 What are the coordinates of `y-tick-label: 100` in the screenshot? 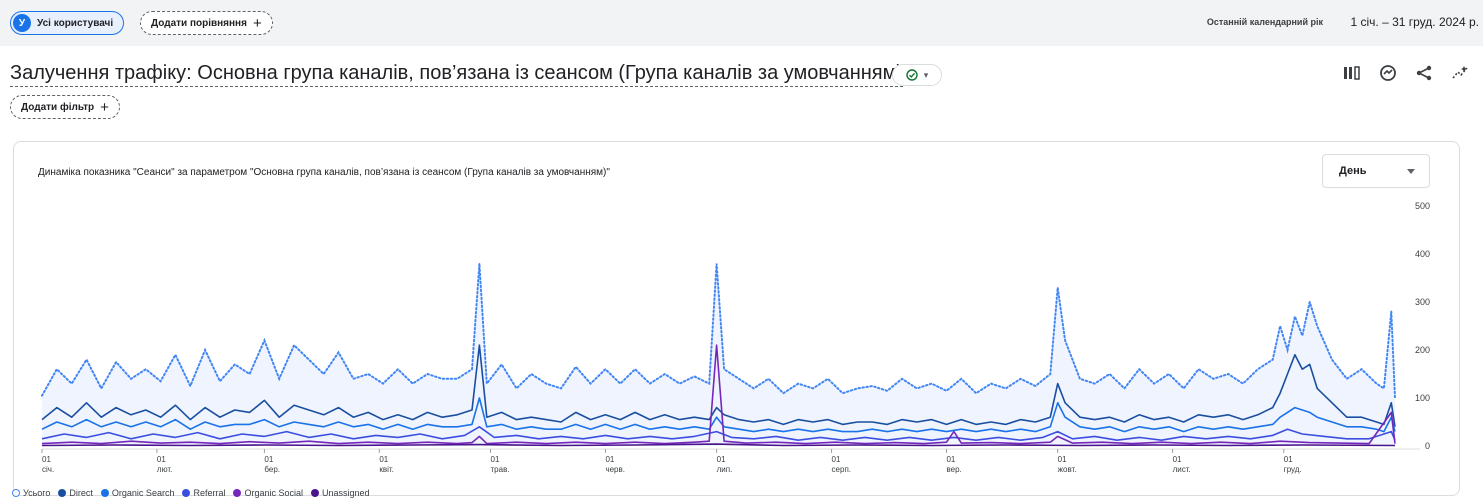 It's located at (1422, 398).